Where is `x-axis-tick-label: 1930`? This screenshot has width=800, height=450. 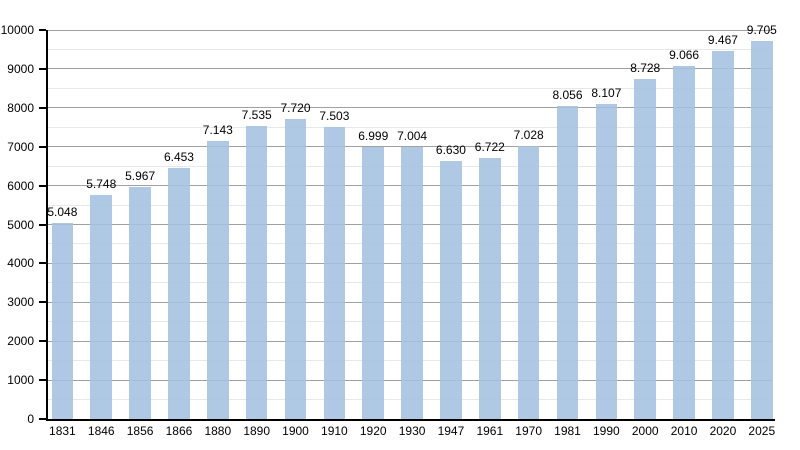
x-axis-tick-label: 1930 is located at coordinates (412, 431).